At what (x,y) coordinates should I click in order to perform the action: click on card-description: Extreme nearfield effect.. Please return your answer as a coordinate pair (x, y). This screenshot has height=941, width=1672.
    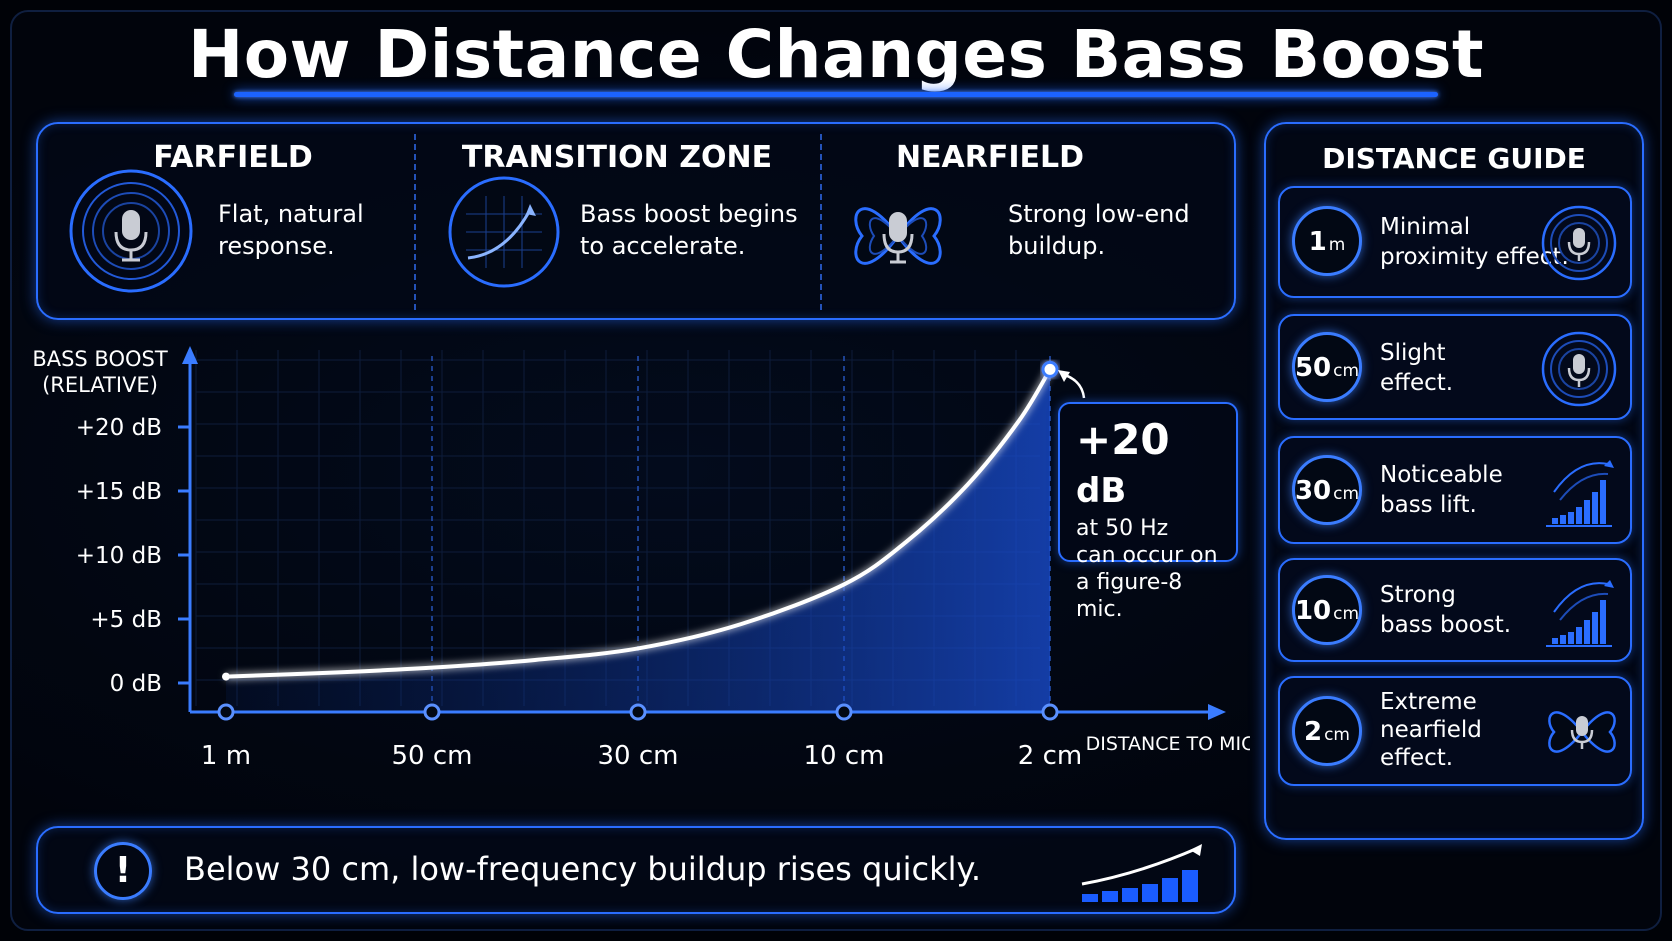
    Looking at the image, I should click on (1431, 730).